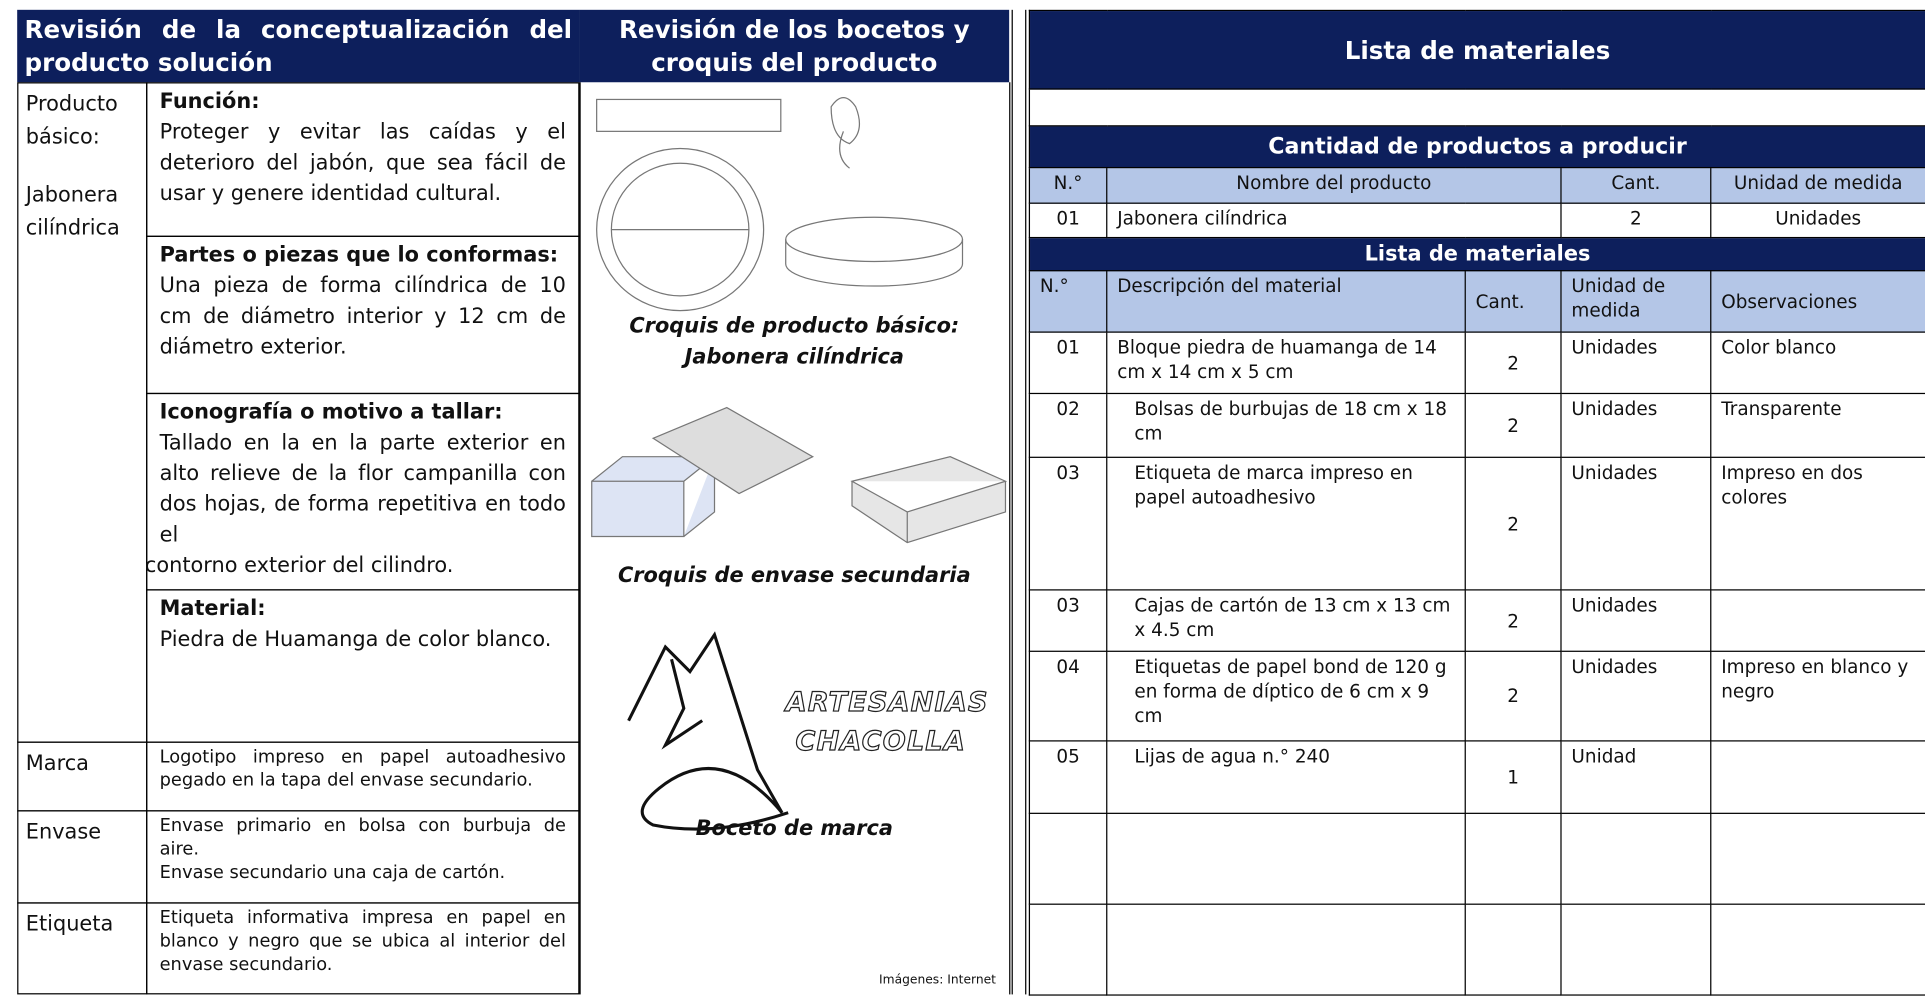 This screenshot has width=1925, height=996. I want to click on closed-box, so click(929, 500).